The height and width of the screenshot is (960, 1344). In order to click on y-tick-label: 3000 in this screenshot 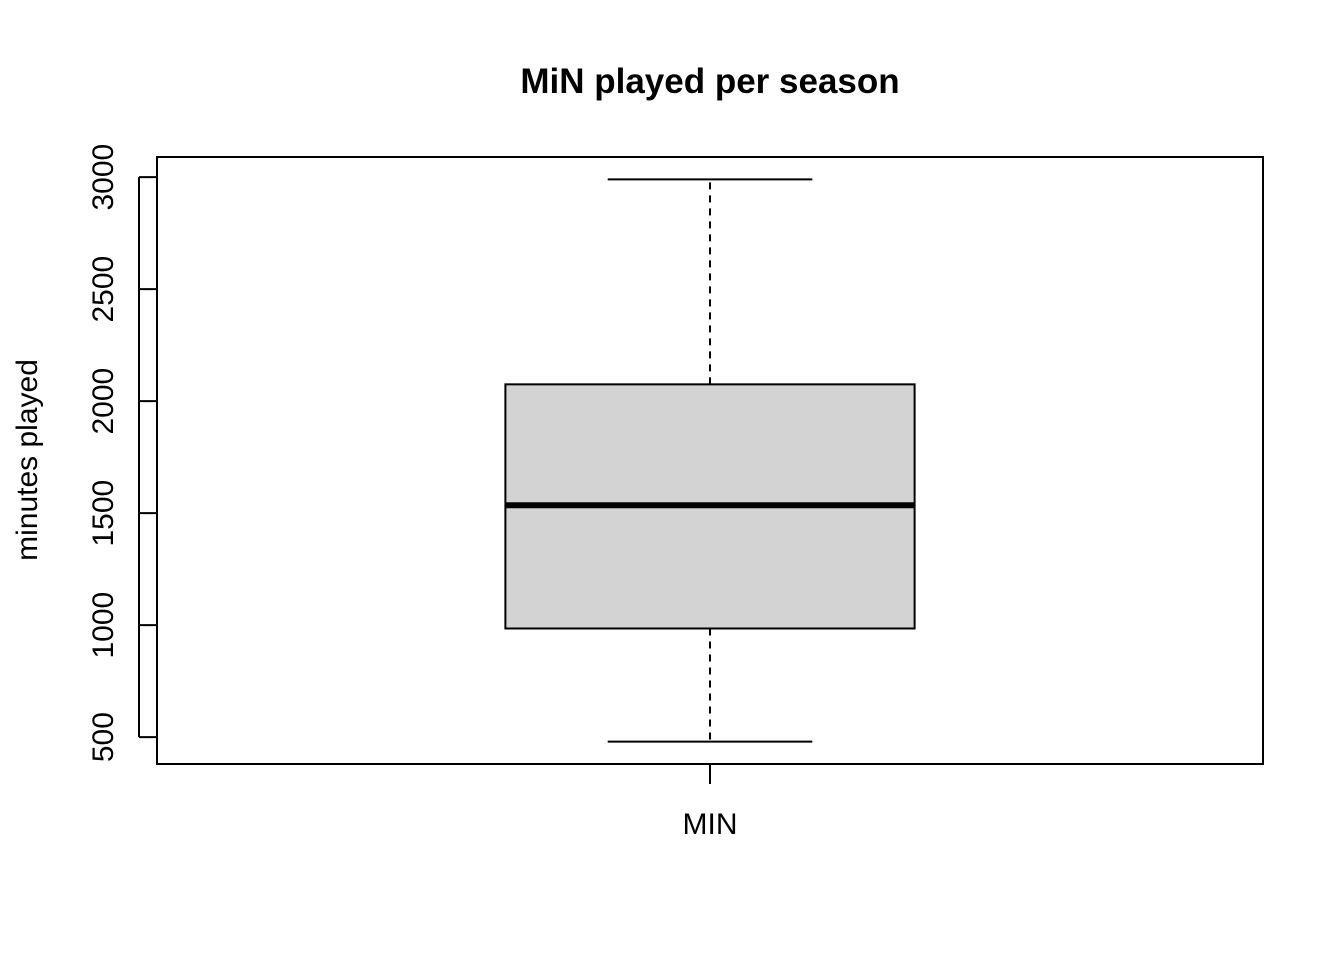, I will do `click(103, 177)`.